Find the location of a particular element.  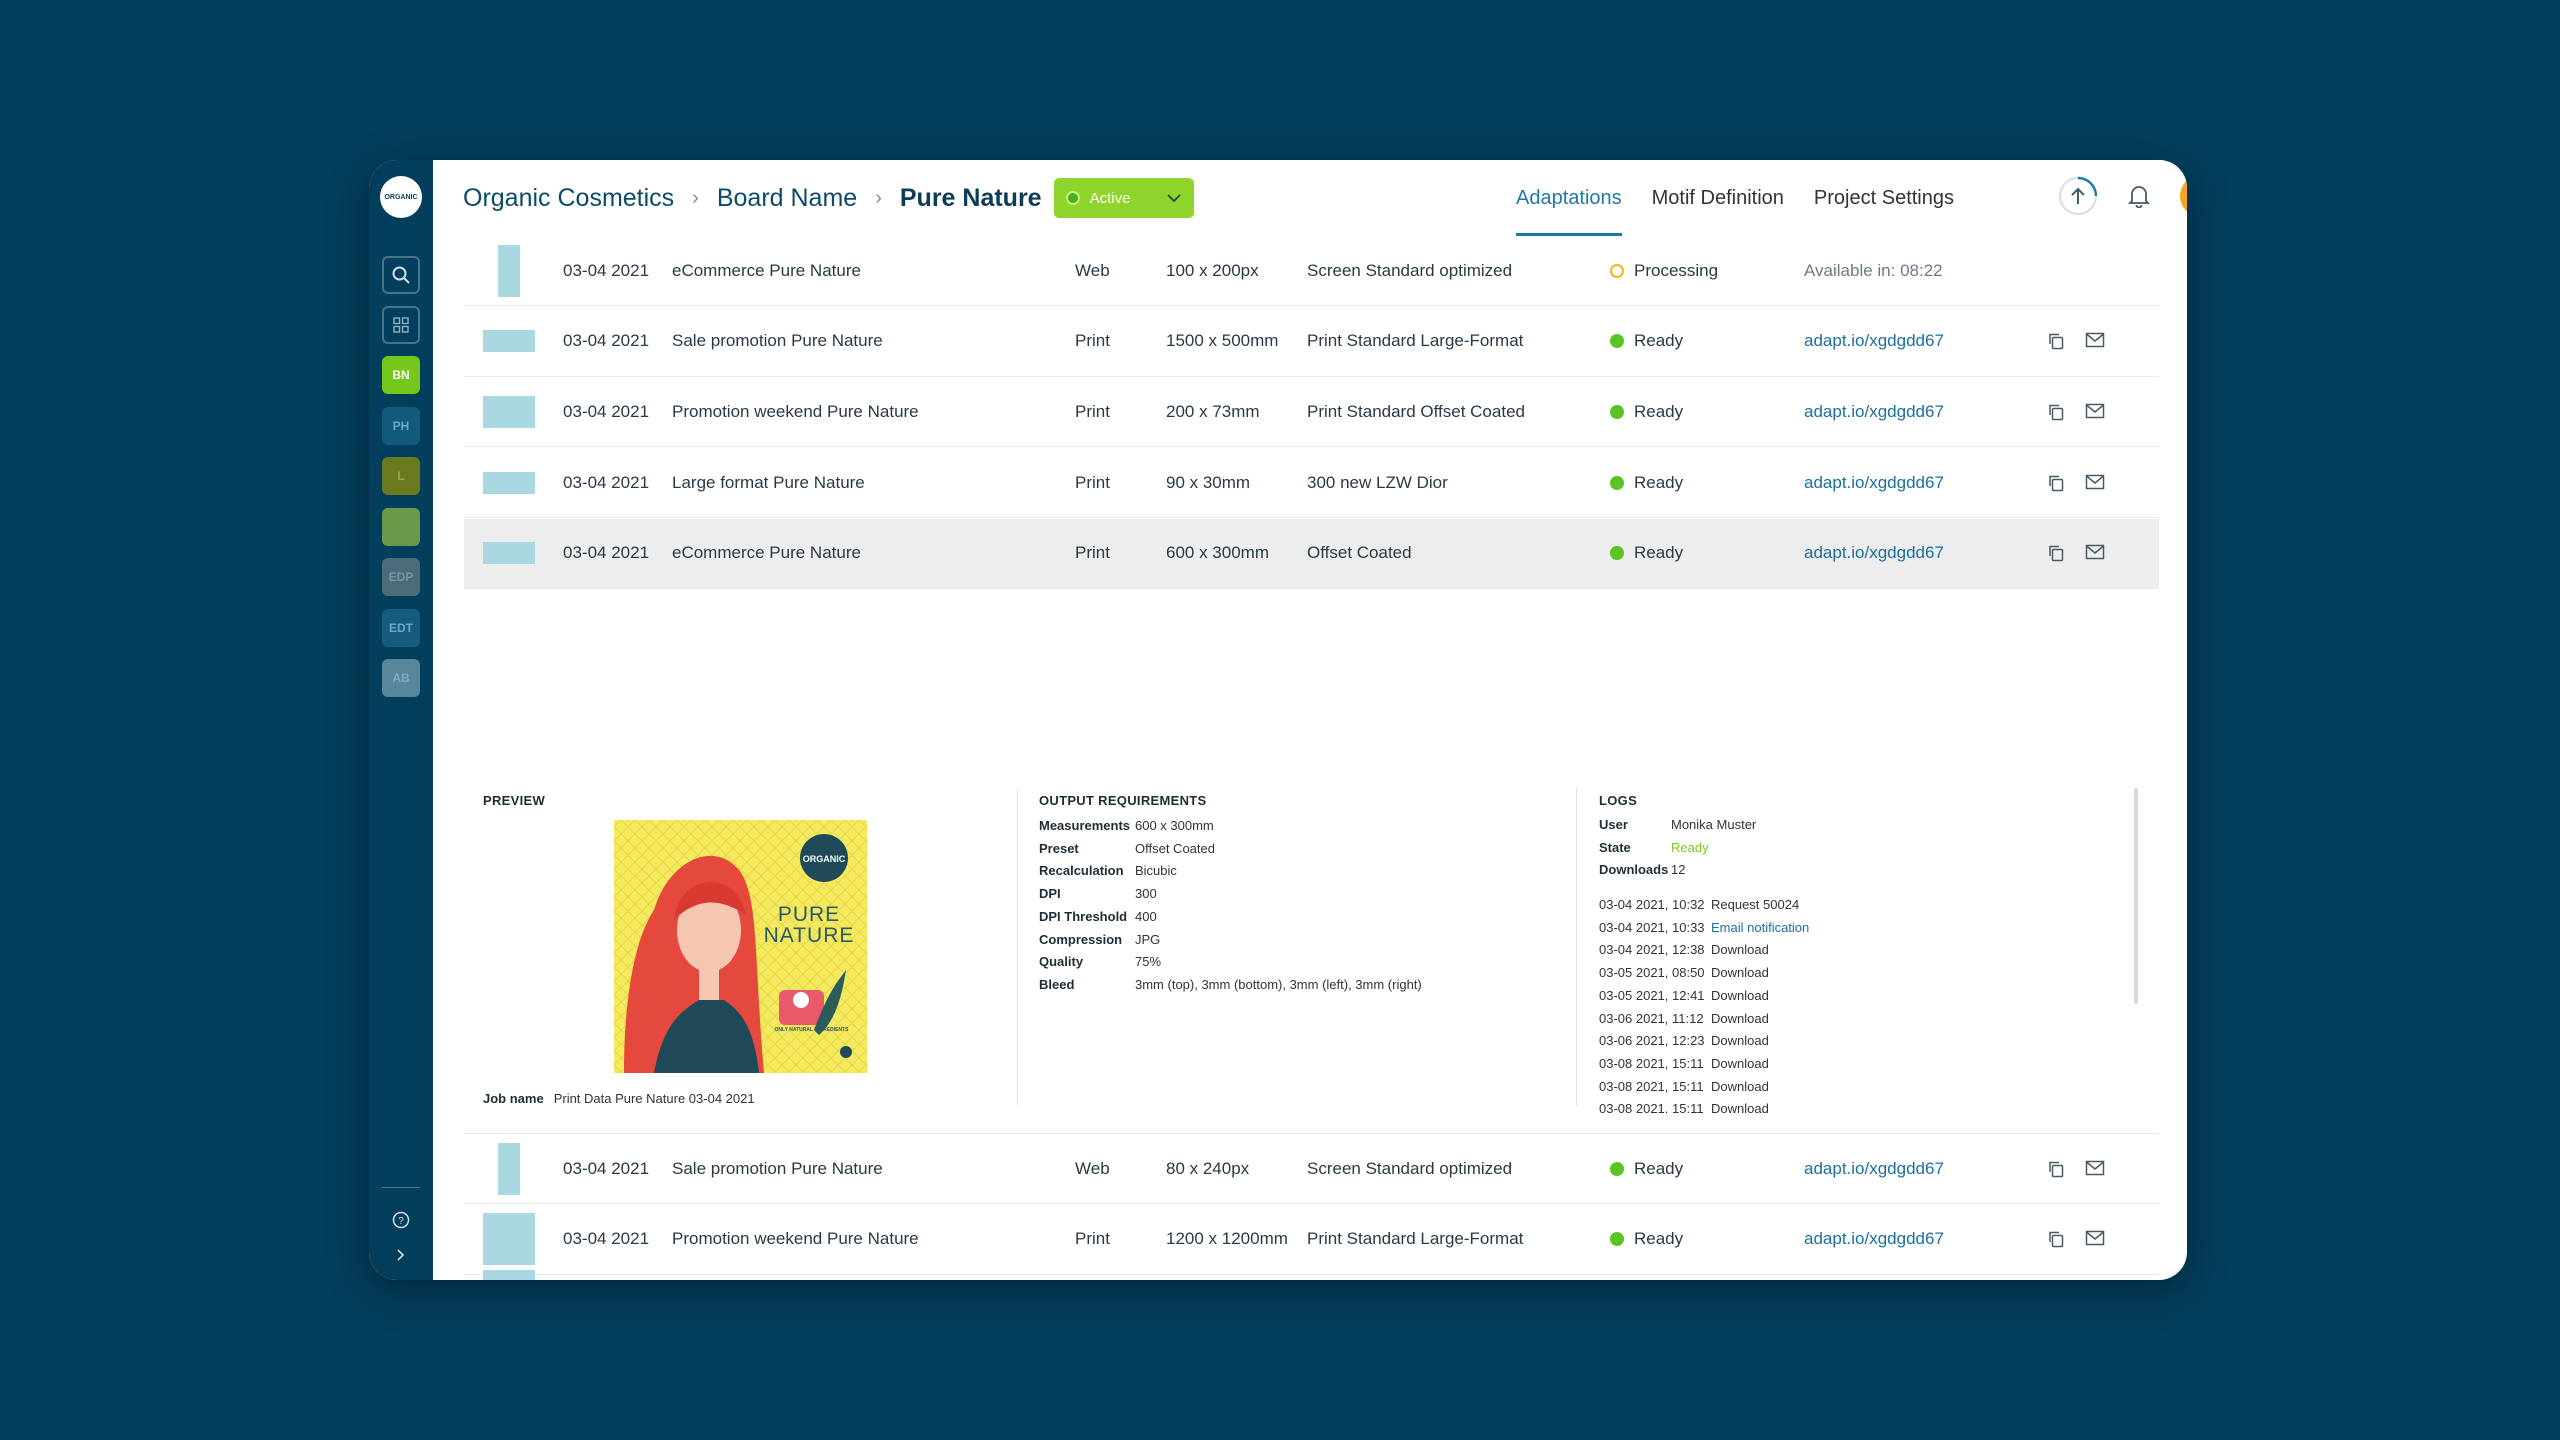

name-cell: Promotion weekend Pure Nature is located at coordinates (795, 411).